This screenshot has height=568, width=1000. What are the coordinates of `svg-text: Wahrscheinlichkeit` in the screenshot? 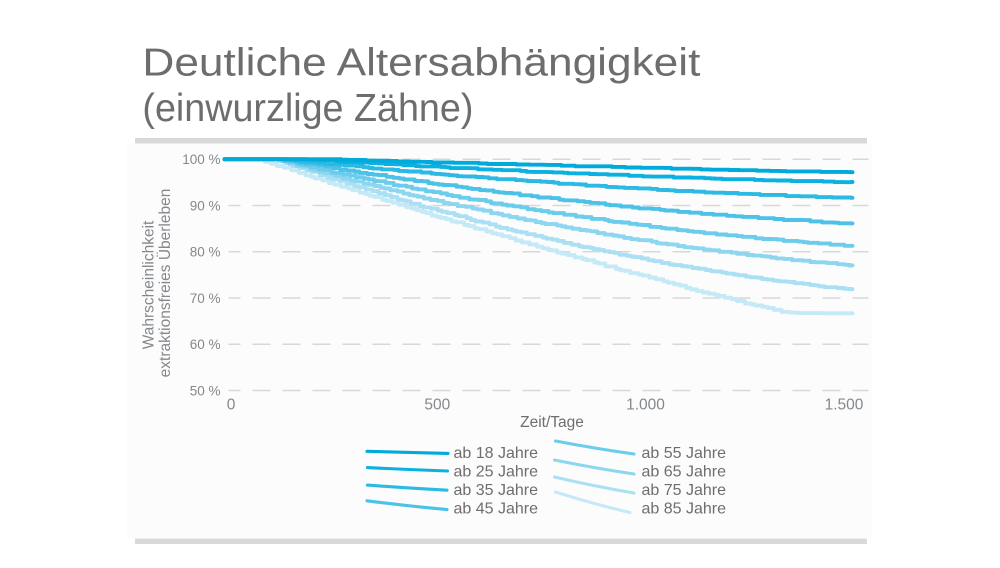 It's located at (149, 284).